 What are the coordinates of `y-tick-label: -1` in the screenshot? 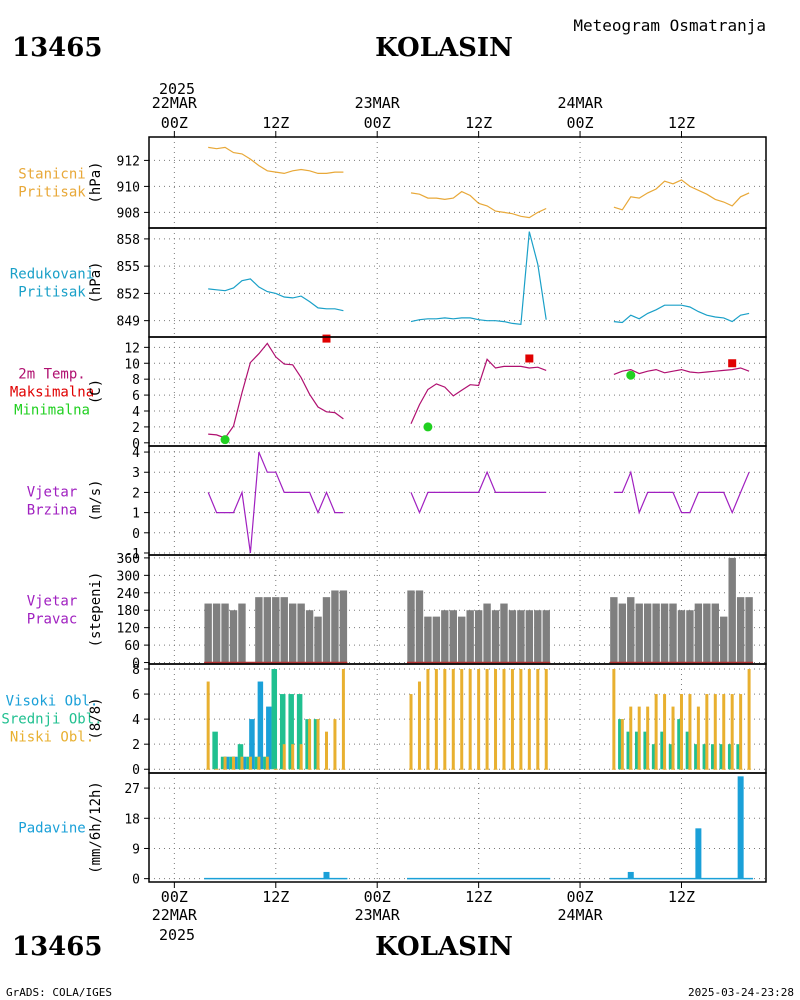 It's located at (132, 554).